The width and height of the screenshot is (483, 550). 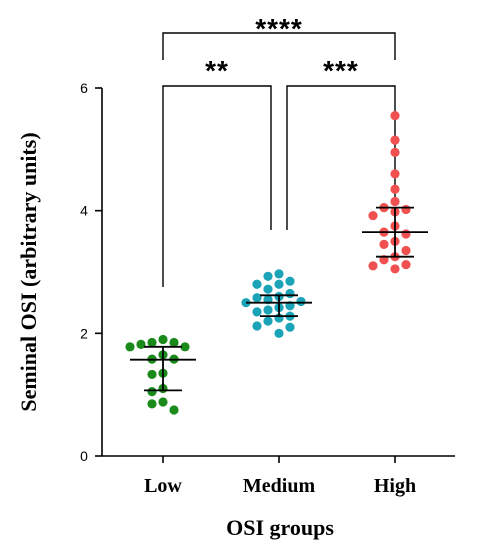 What do you see at coordinates (395, 486) in the screenshot?
I see `x-tick-label: High` at bounding box center [395, 486].